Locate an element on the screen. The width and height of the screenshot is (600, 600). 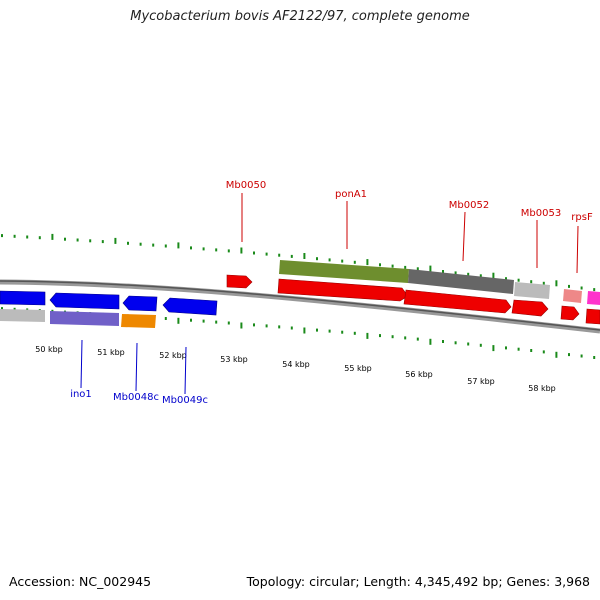
gene-label-forward: Mb0050 is located at coordinates (246, 185).